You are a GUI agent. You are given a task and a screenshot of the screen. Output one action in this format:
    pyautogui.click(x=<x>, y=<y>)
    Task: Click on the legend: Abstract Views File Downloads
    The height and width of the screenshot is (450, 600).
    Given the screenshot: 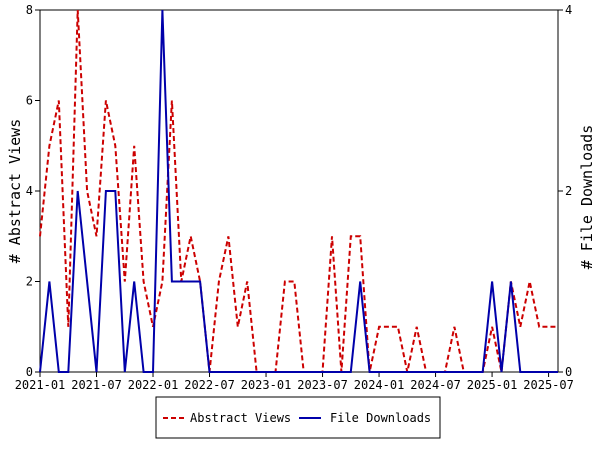 What is the action you would take?
    pyautogui.click(x=298, y=417)
    